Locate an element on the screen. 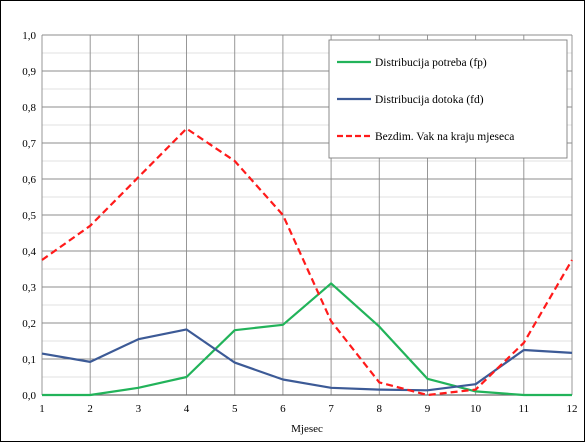 Image resolution: width=585 pixels, height=442 pixels. y-tick-label: 0,9 is located at coordinates (29, 72).